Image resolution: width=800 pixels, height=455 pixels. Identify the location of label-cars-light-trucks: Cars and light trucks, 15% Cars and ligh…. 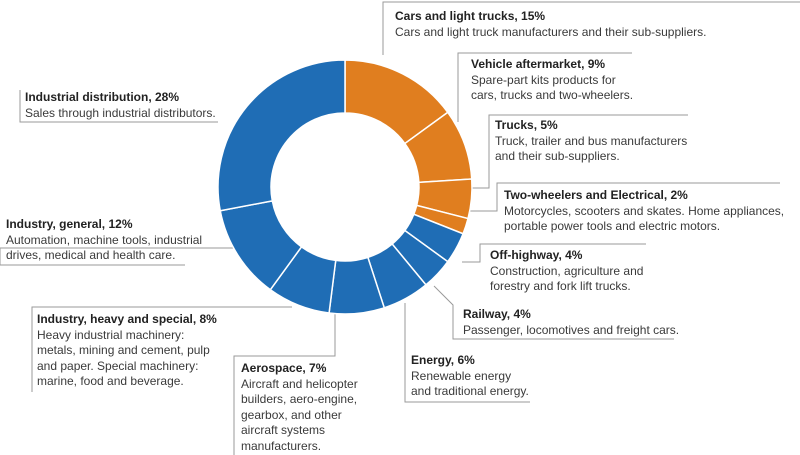
(550, 24).